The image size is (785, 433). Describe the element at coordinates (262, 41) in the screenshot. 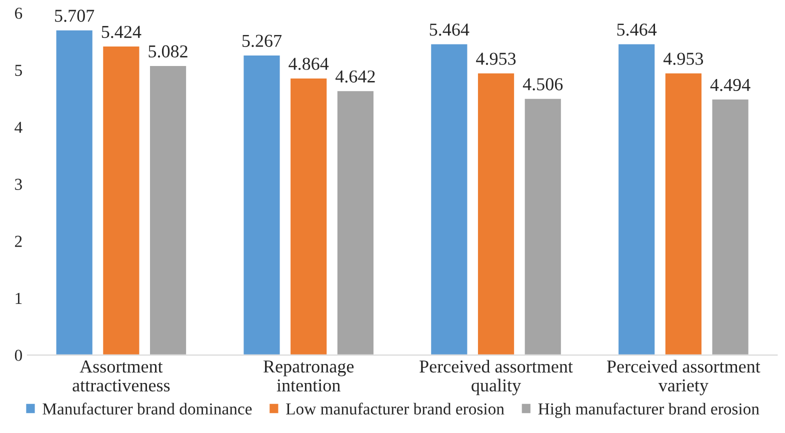

I see `data-label: 5.267` at that location.